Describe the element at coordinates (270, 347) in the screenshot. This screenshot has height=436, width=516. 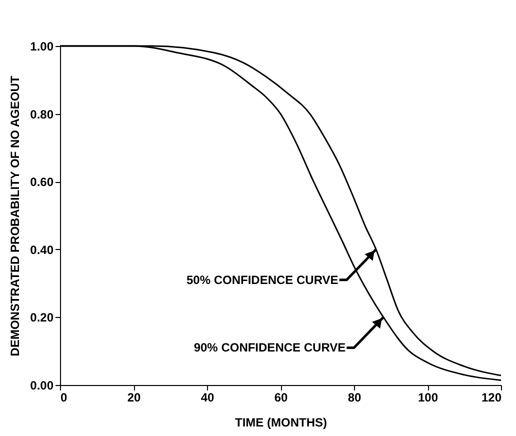
I see `annotation: 90% CONFIDENCE CURVE` at that location.